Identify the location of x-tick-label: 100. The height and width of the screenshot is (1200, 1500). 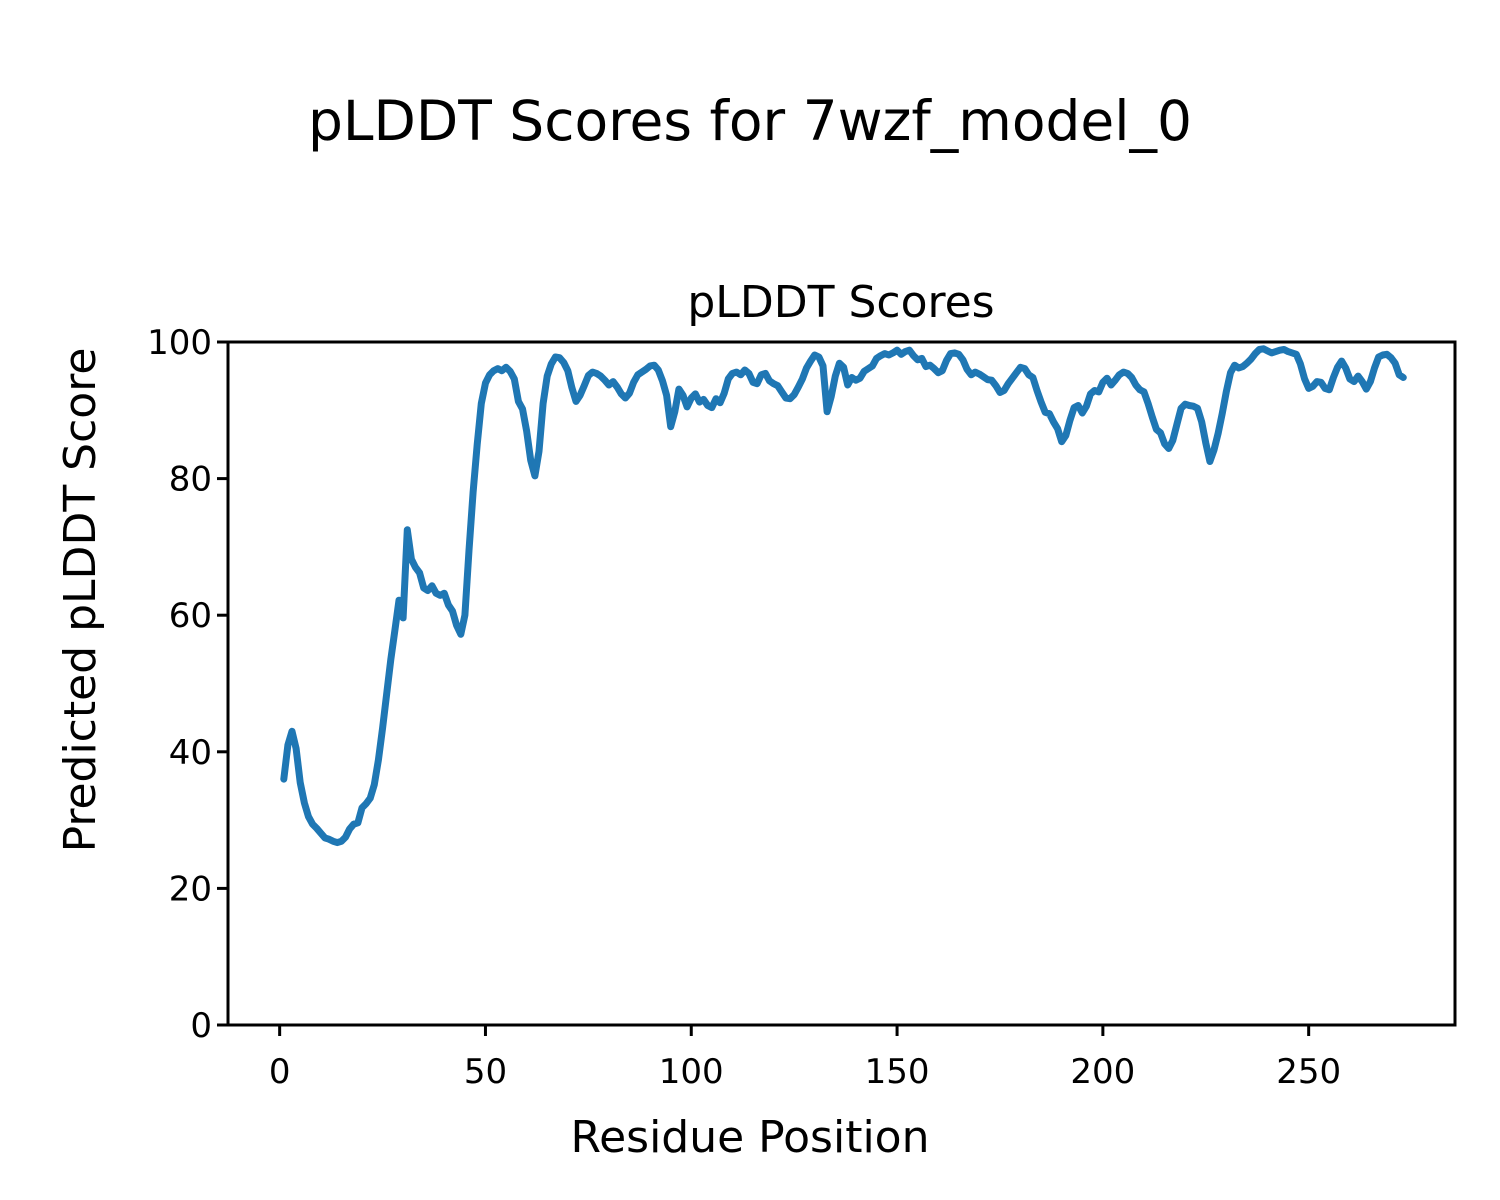
(691, 1072).